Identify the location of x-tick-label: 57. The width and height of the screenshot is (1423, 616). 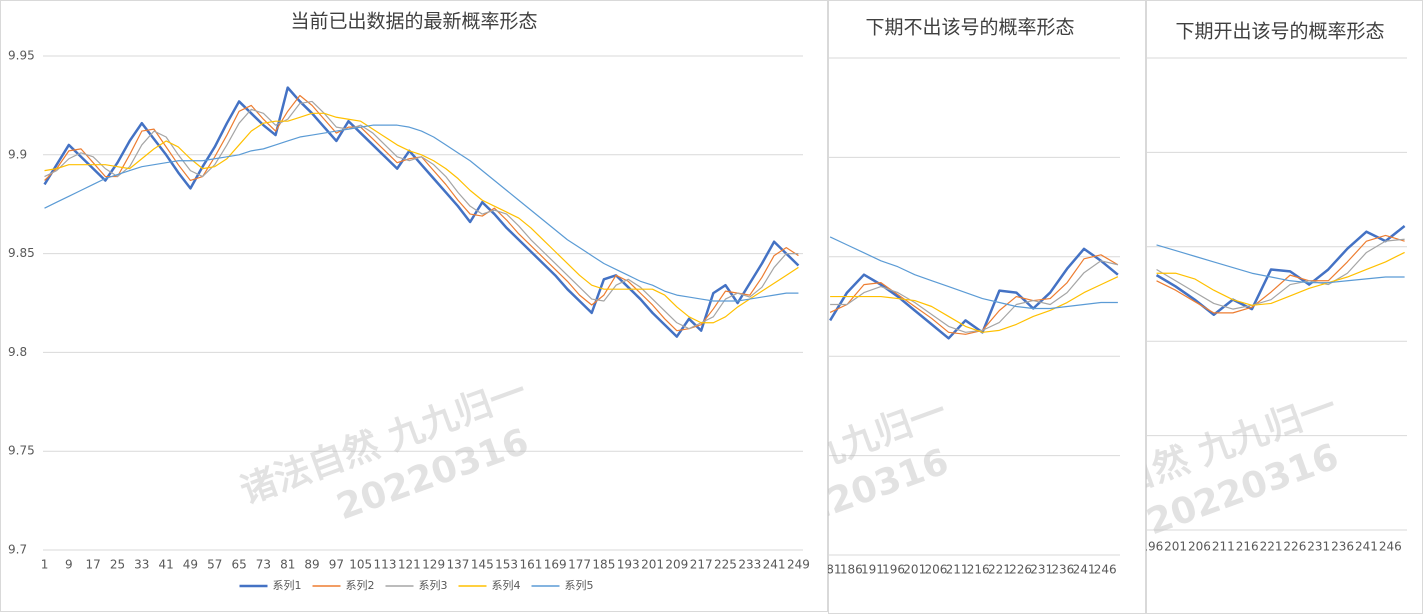
(214, 565).